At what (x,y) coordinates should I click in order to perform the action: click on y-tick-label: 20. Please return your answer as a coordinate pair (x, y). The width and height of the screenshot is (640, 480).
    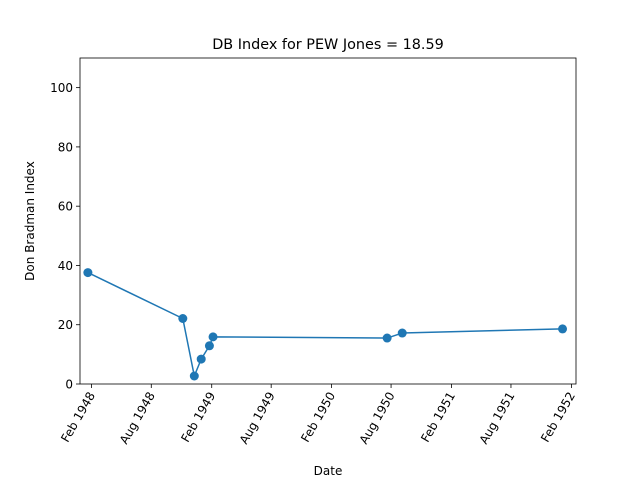
    Looking at the image, I should click on (65, 325).